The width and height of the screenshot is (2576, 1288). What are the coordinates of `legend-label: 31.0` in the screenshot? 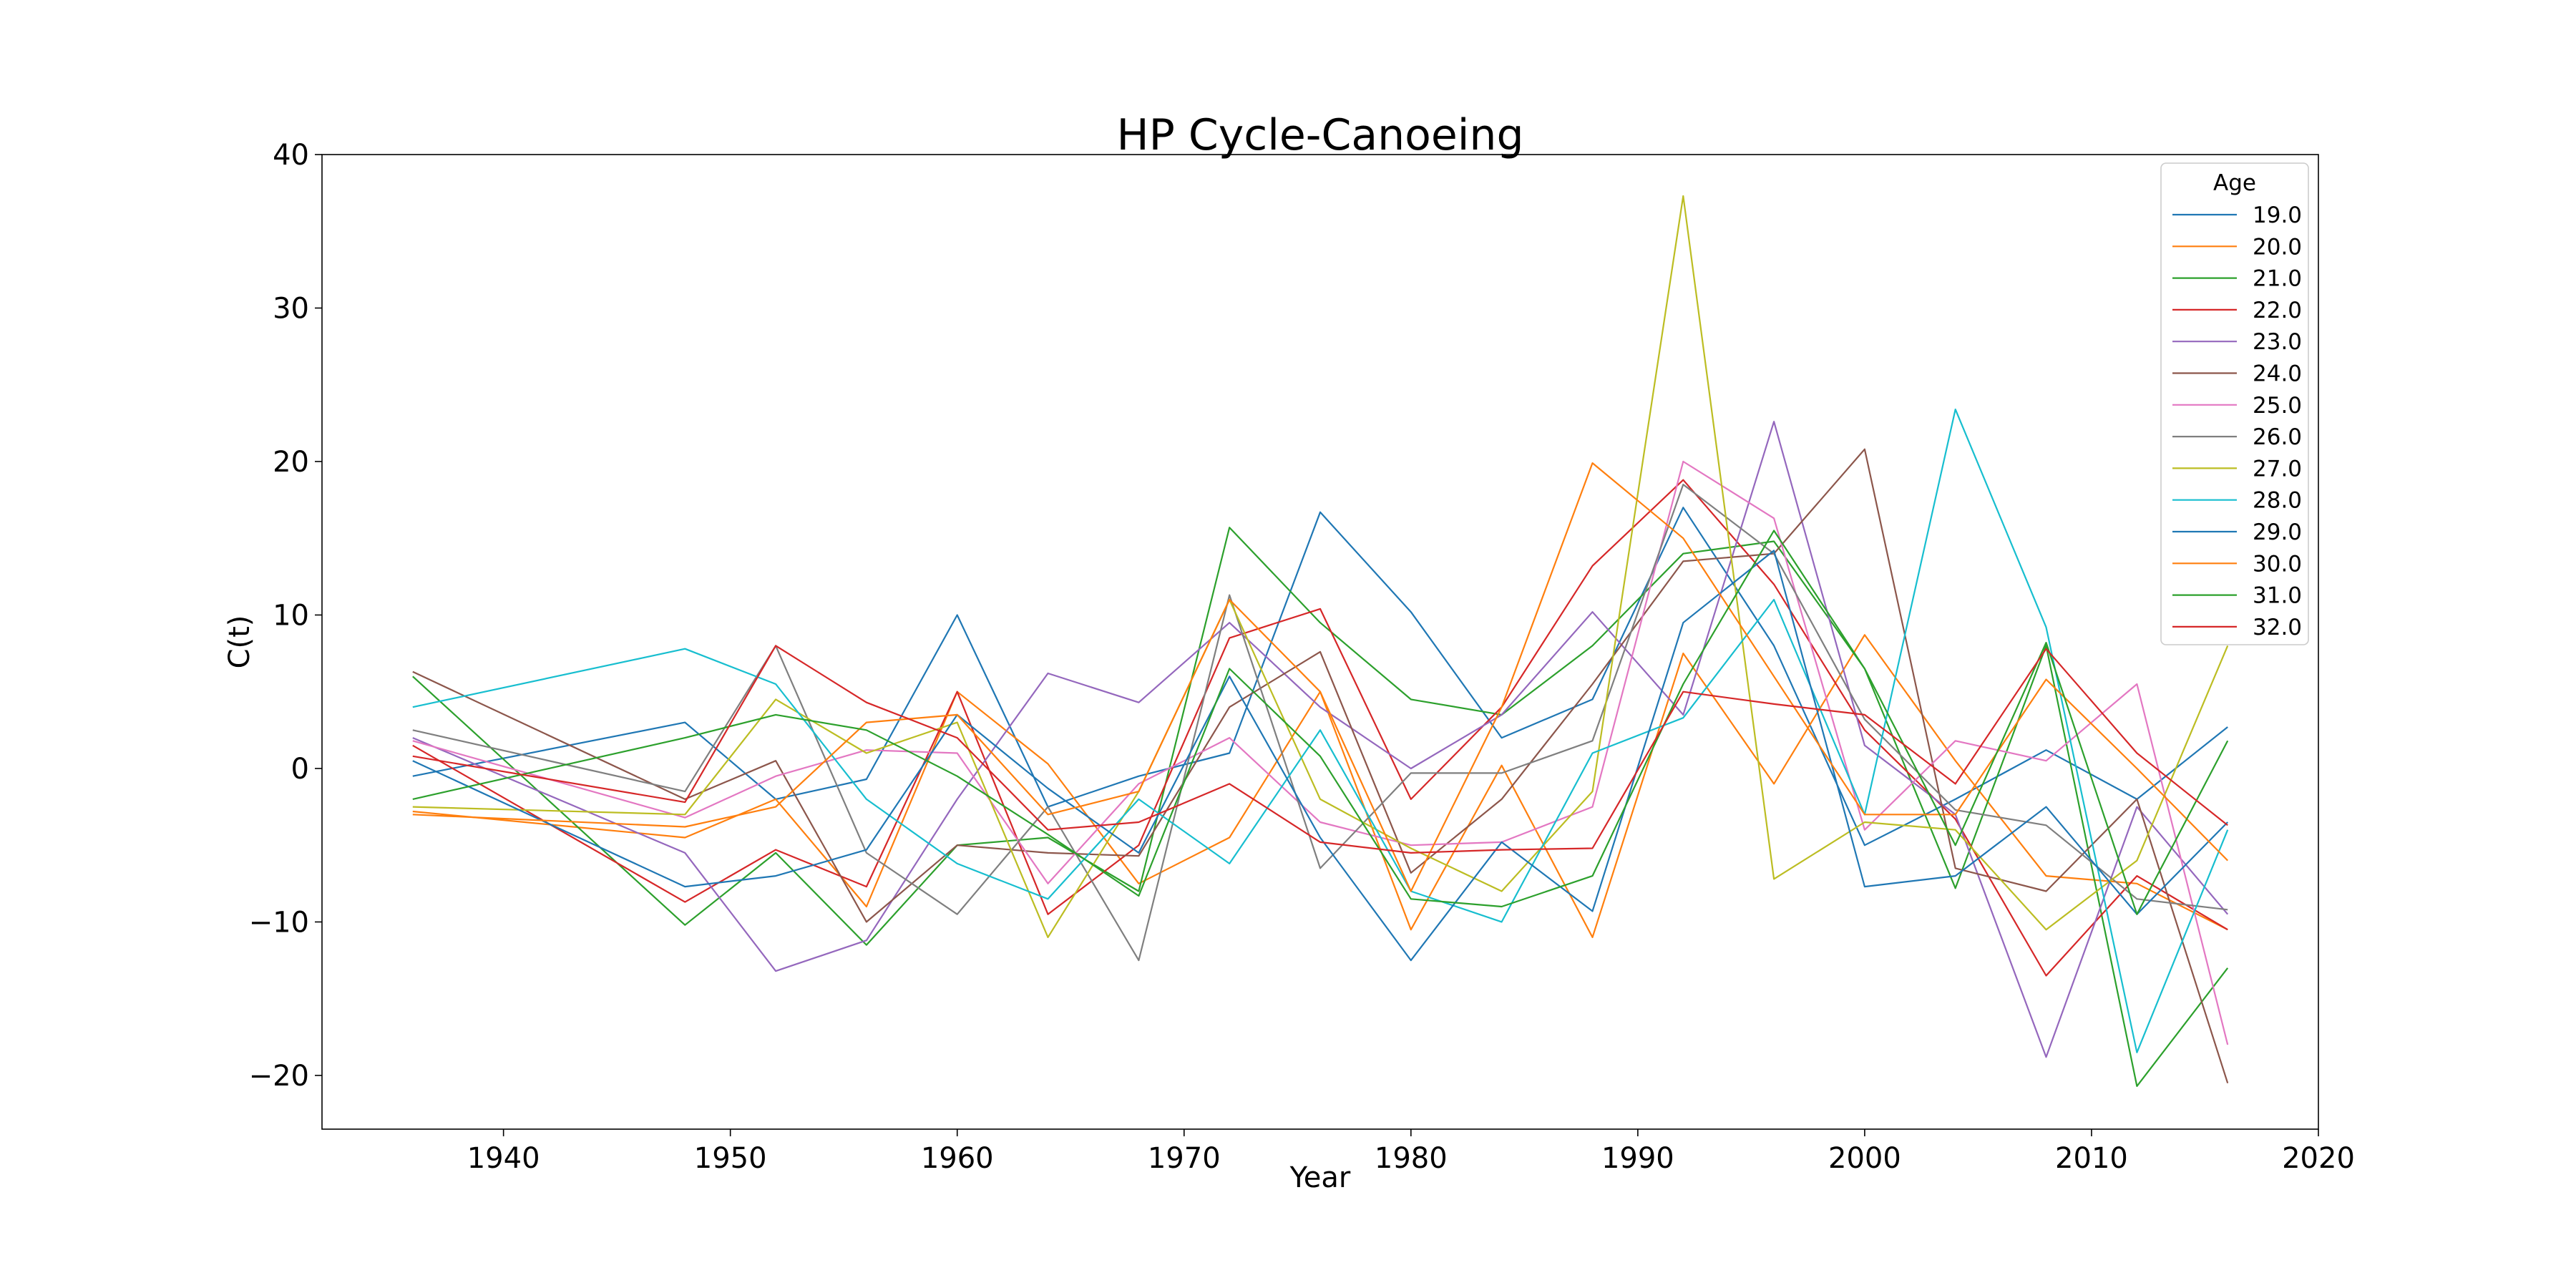 It's located at (2277, 596).